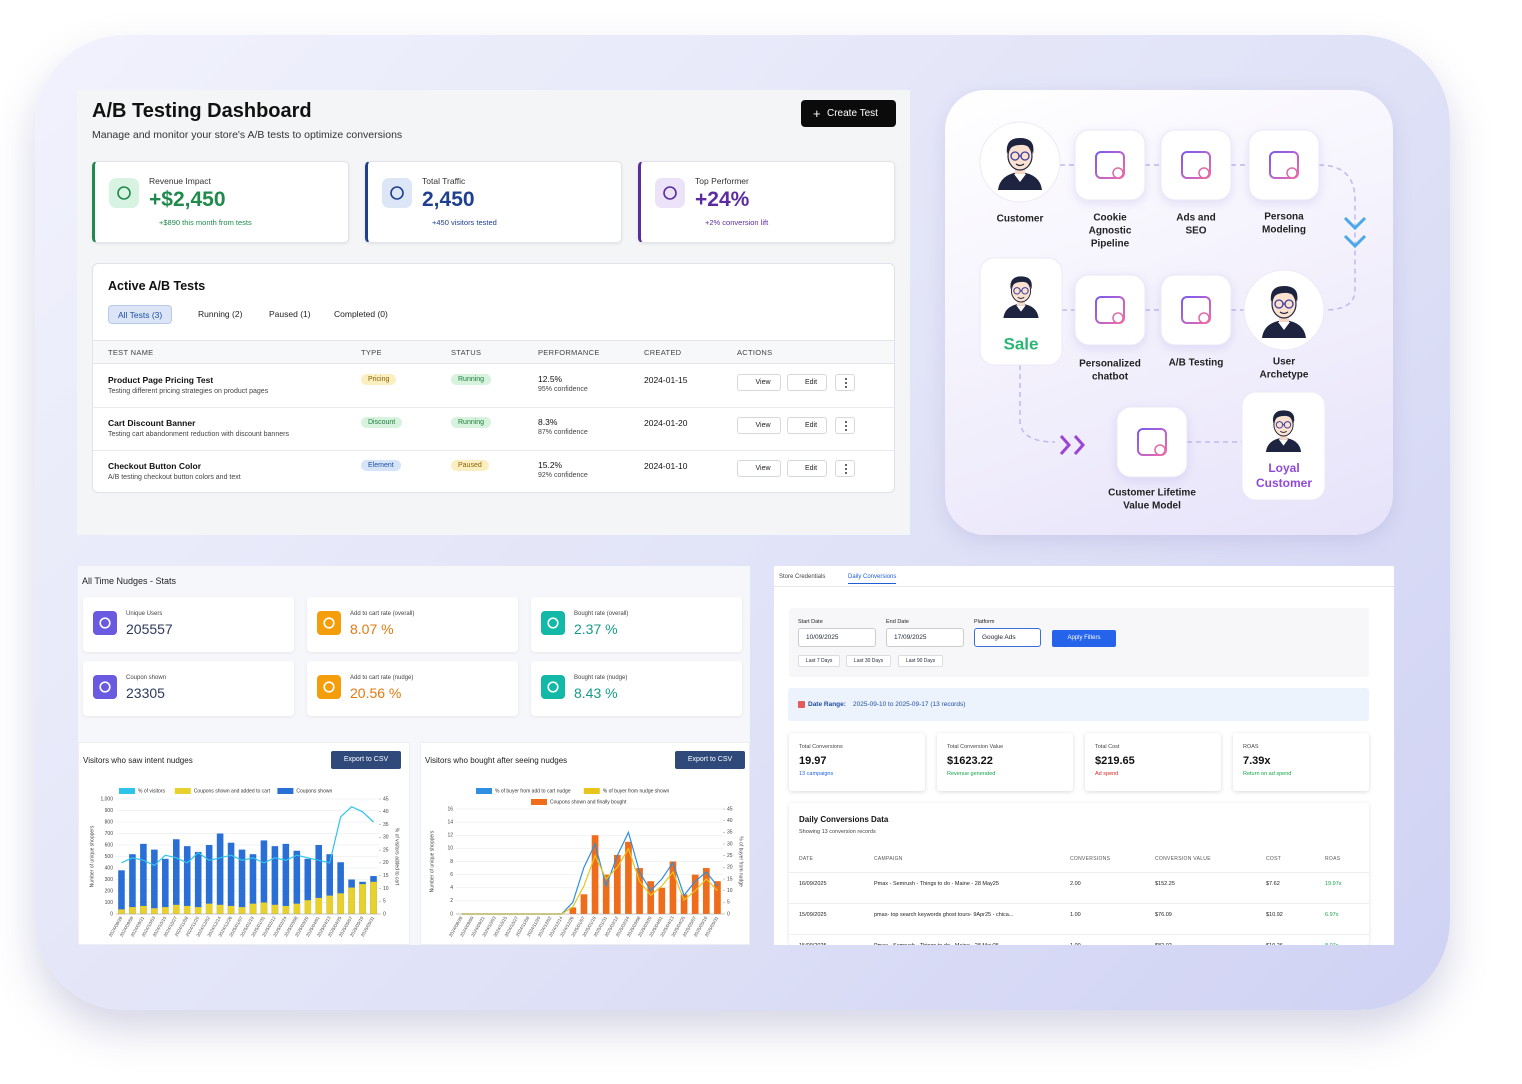 This screenshot has height=1084, width=1522. Describe the element at coordinates (1090, 859) in the screenshot. I see `column-header: CONVERSIONS` at that location.